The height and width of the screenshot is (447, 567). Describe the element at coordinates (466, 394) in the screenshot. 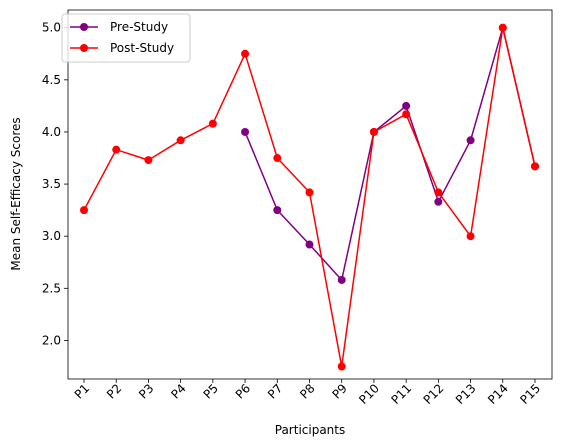

I see `x-tick-label: P13` at that location.